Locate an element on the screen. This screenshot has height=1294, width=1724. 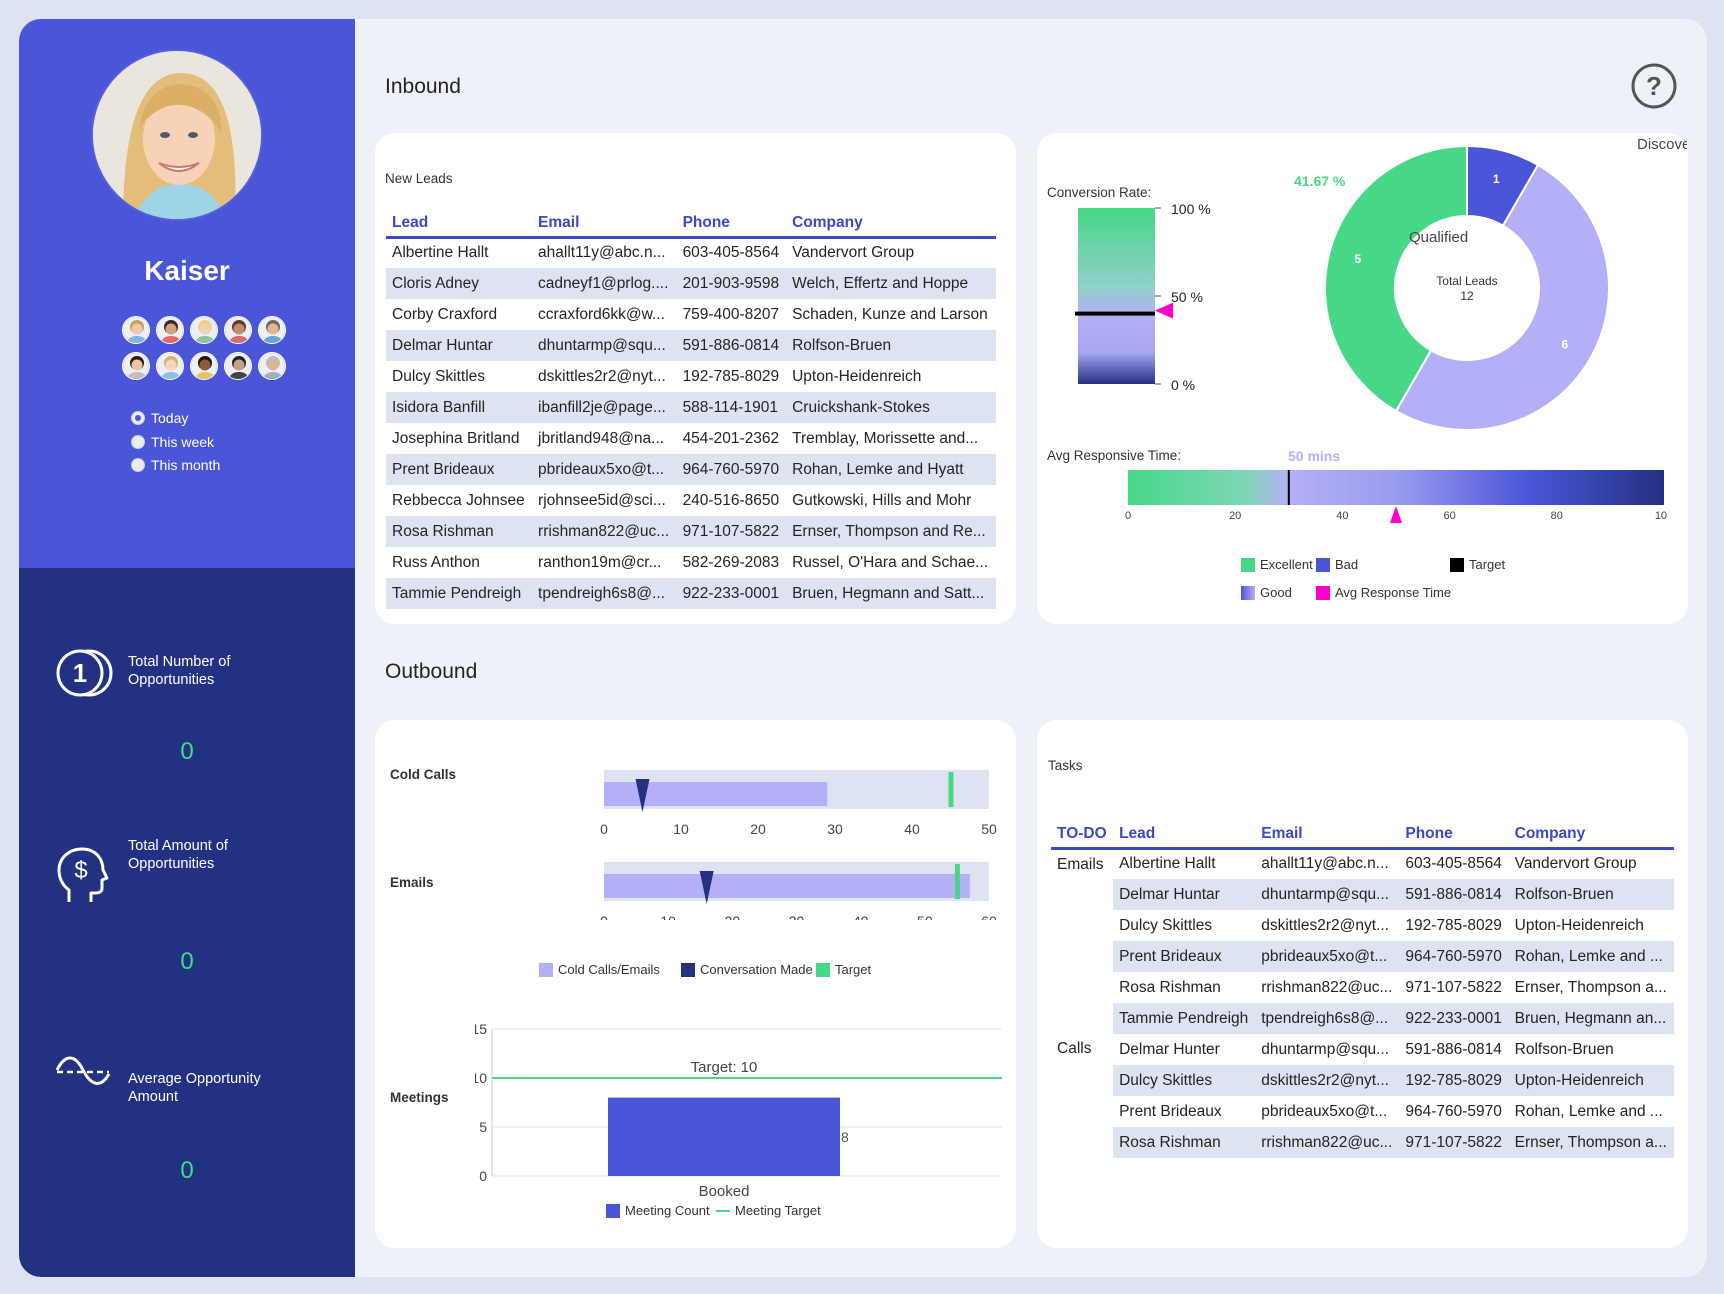
bullet-value-bar is located at coordinates (787, 886).